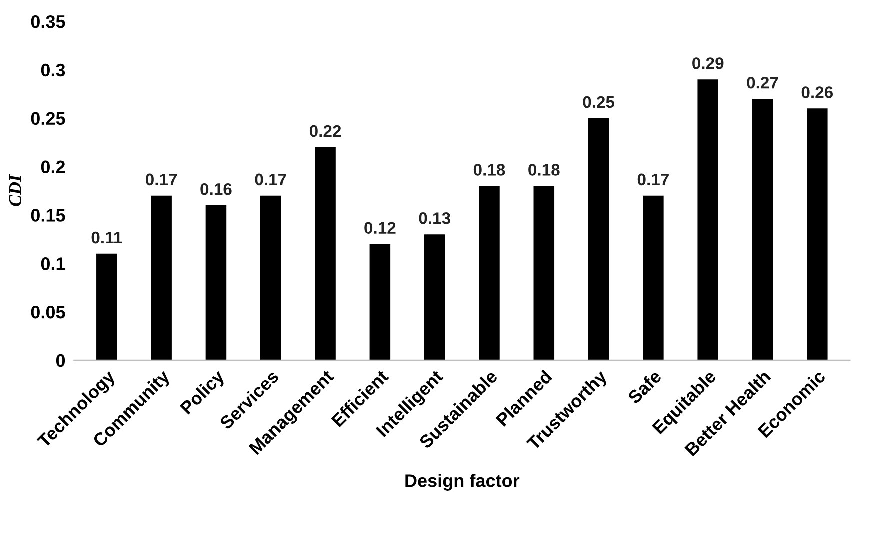 This screenshot has width=872, height=538. Describe the element at coordinates (818, 92) in the screenshot. I see `data-label: 0.26` at that location.